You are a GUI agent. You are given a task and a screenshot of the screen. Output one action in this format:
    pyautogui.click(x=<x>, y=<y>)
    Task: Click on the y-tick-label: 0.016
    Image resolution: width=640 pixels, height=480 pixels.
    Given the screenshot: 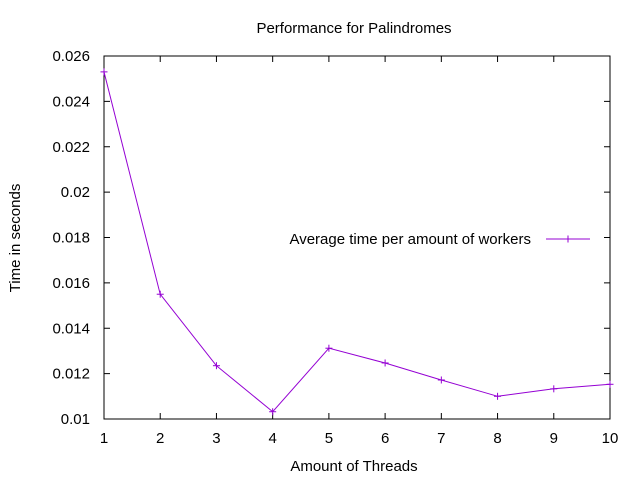 What is the action you would take?
    pyautogui.click(x=71, y=283)
    